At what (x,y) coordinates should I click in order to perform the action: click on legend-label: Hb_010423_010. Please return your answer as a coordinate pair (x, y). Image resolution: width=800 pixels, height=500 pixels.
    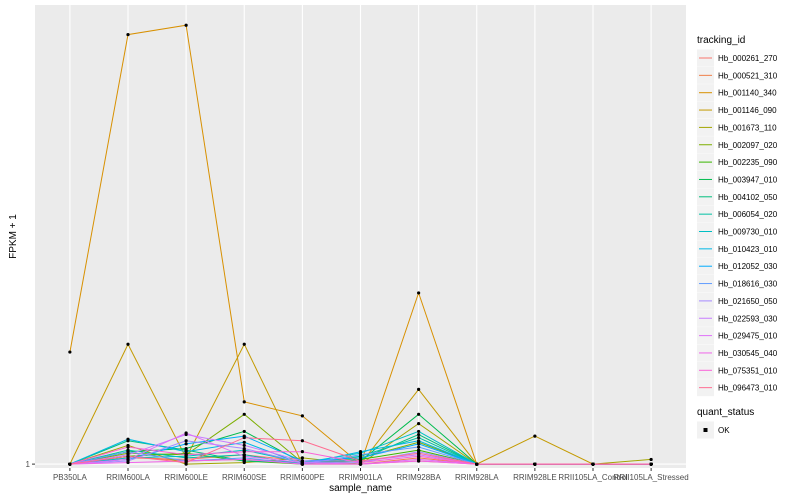
    Looking at the image, I should click on (748, 249).